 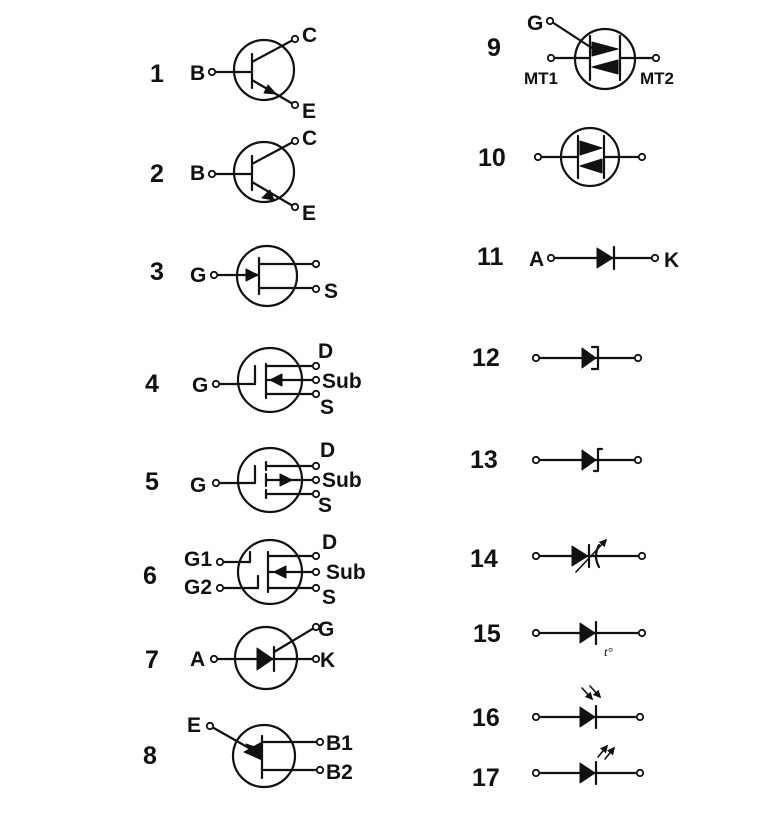 What do you see at coordinates (558, 555) in the screenshot?
I see `symbol-14-varicap-diode: 14` at bounding box center [558, 555].